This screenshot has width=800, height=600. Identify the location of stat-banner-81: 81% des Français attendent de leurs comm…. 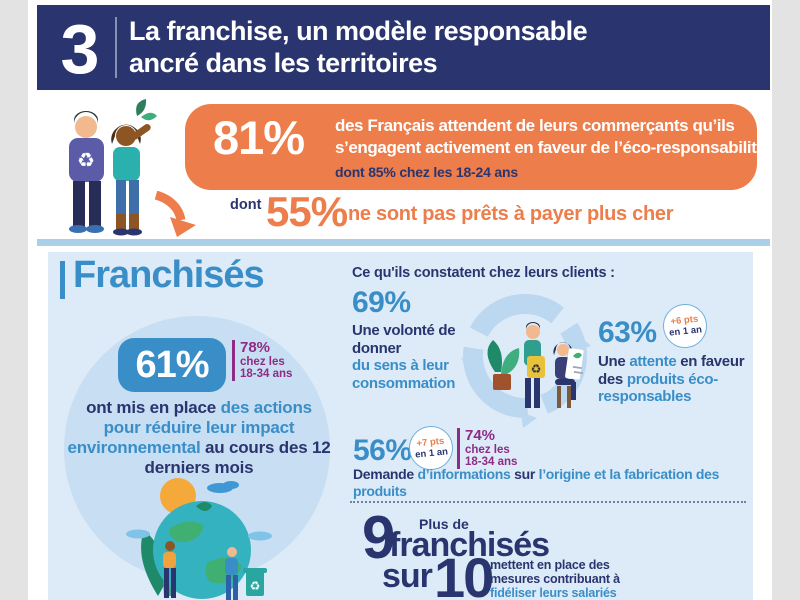
(475, 147).